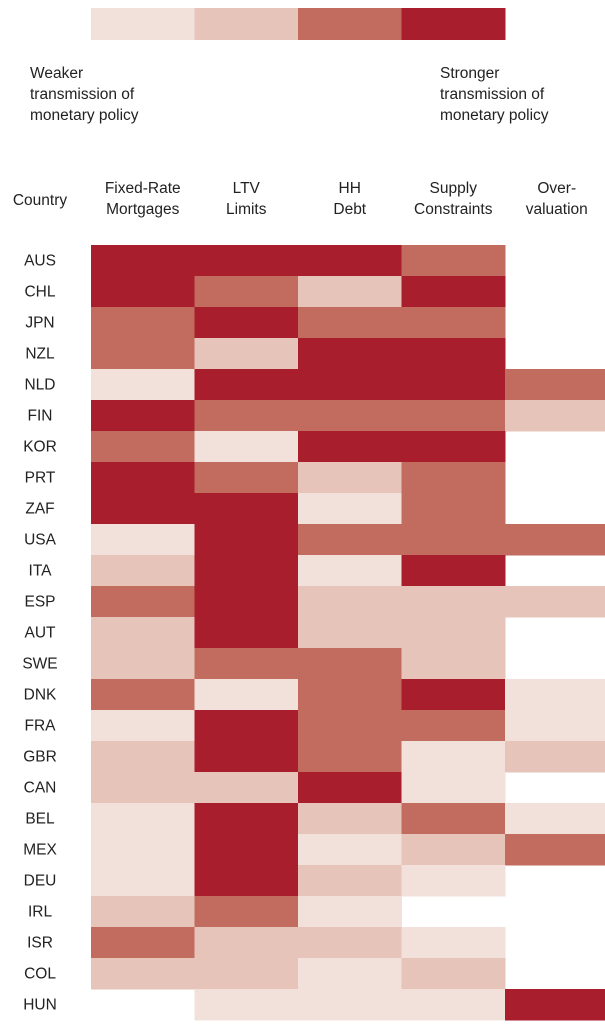 The height and width of the screenshot is (1026, 605). Describe the element at coordinates (39, 292) in the screenshot. I see `row-label: CHL` at that location.